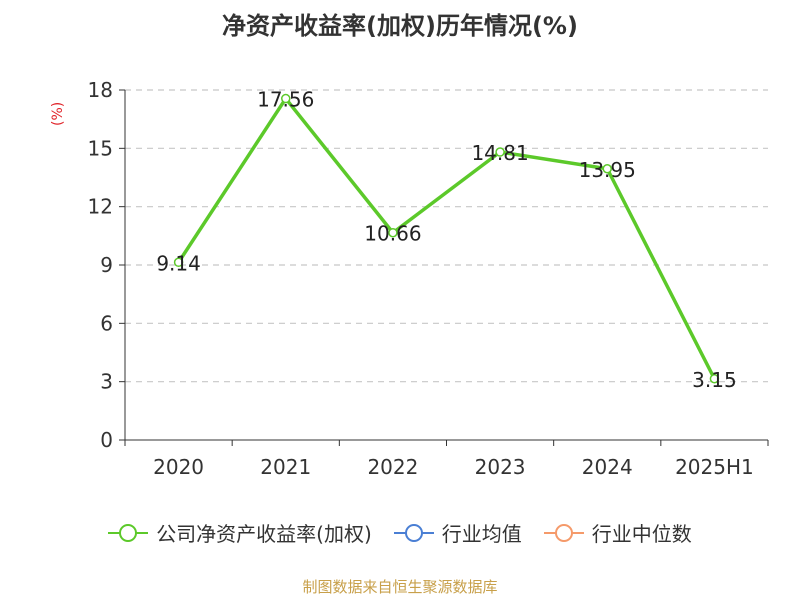 Image resolution: width=800 pixels, height=600 pixels. What do you see at coordinates (481, 534) in the screenshot?
I see `legend-label-industry-average: 行业均值` at bounding box center [481, 534].